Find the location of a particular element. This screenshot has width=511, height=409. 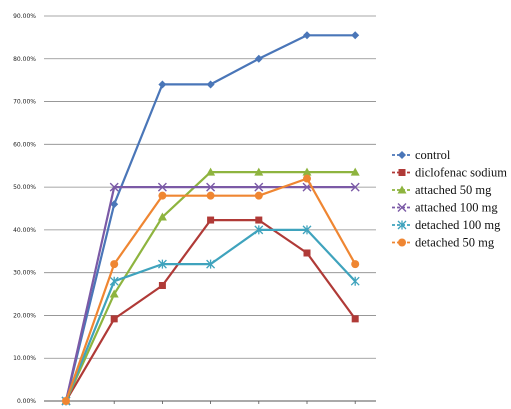

legend-label: attached 50 mg is located at coordinates (453, 190).